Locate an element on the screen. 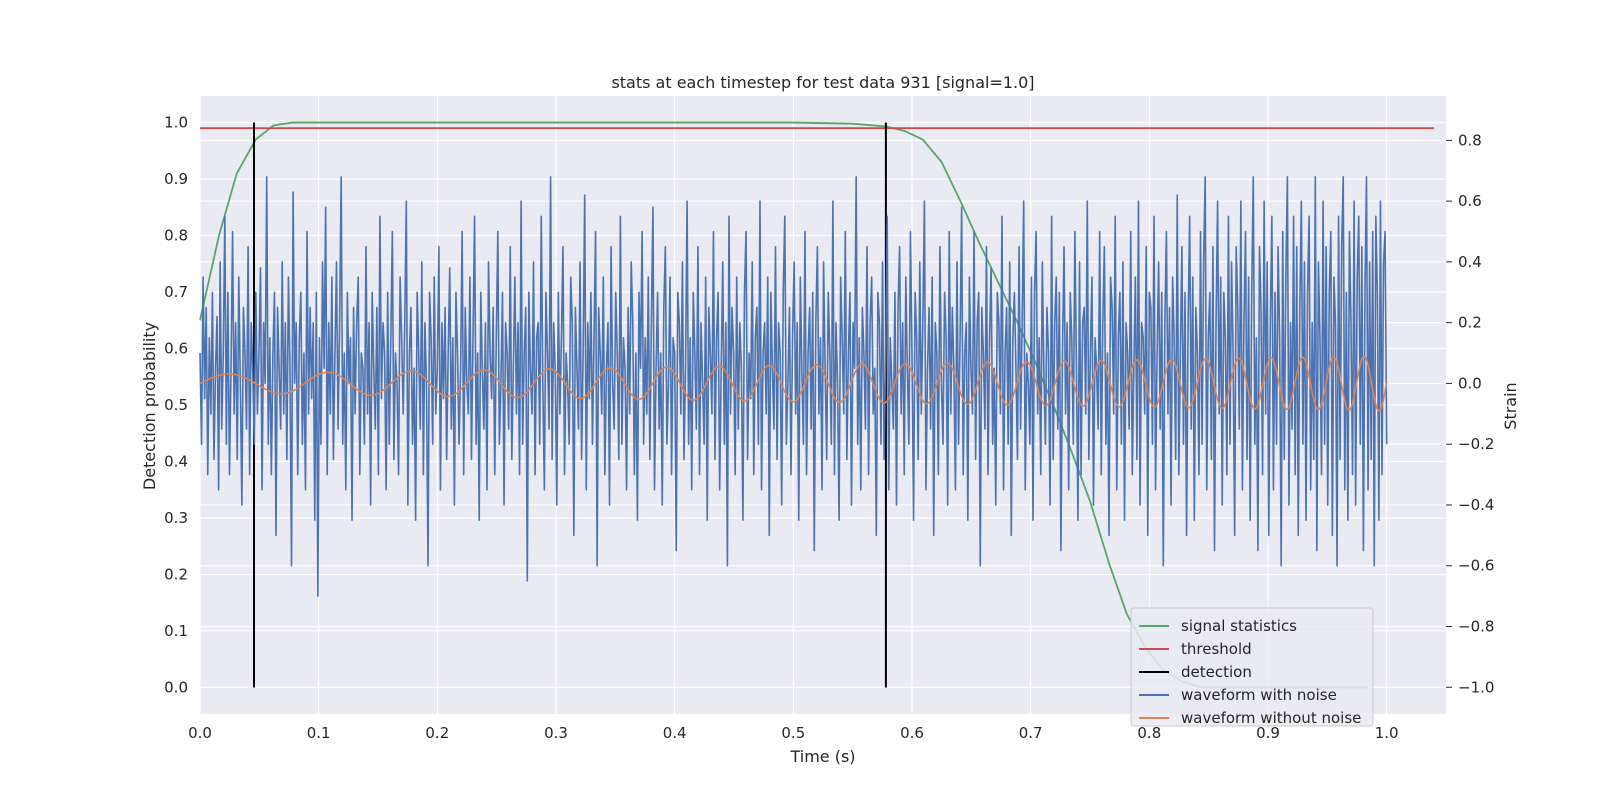 This screenshot has width=1600, height=800. waveform-without-noise-line is located at coordinates (793, 383).